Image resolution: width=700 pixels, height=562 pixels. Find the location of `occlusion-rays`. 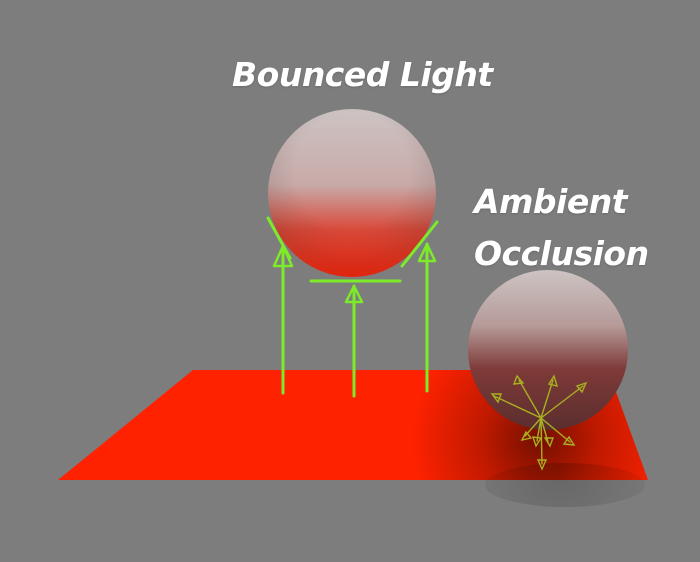

occlusion-rays is located at coordinates (539, 422).